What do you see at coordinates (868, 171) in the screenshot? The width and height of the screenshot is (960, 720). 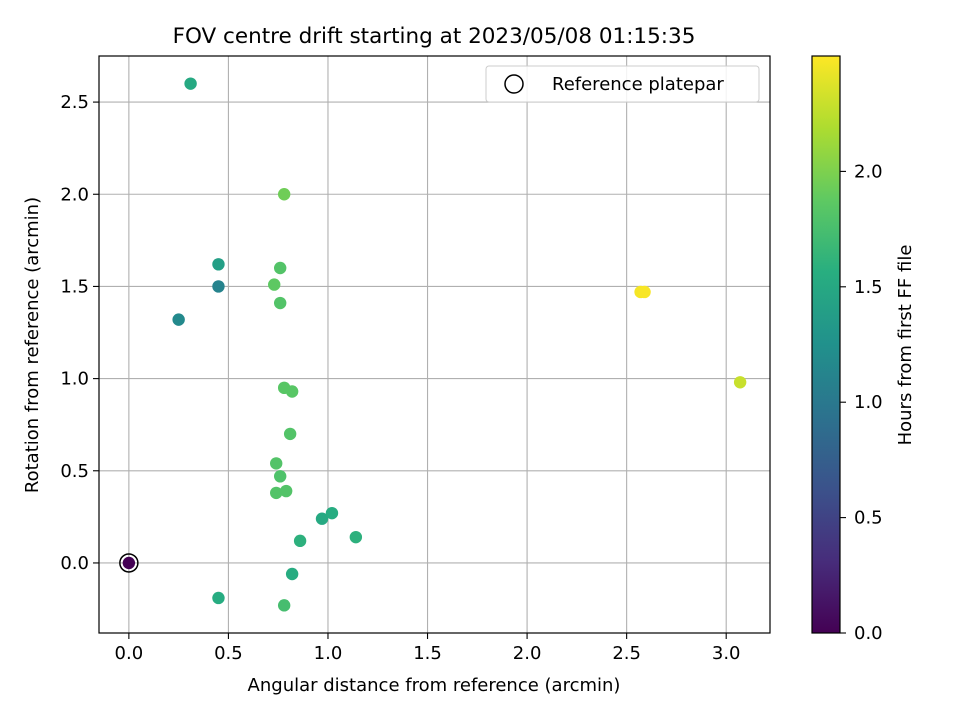 I see `colorbar-tick-label: 2.0` at bounding box center [868, 171].